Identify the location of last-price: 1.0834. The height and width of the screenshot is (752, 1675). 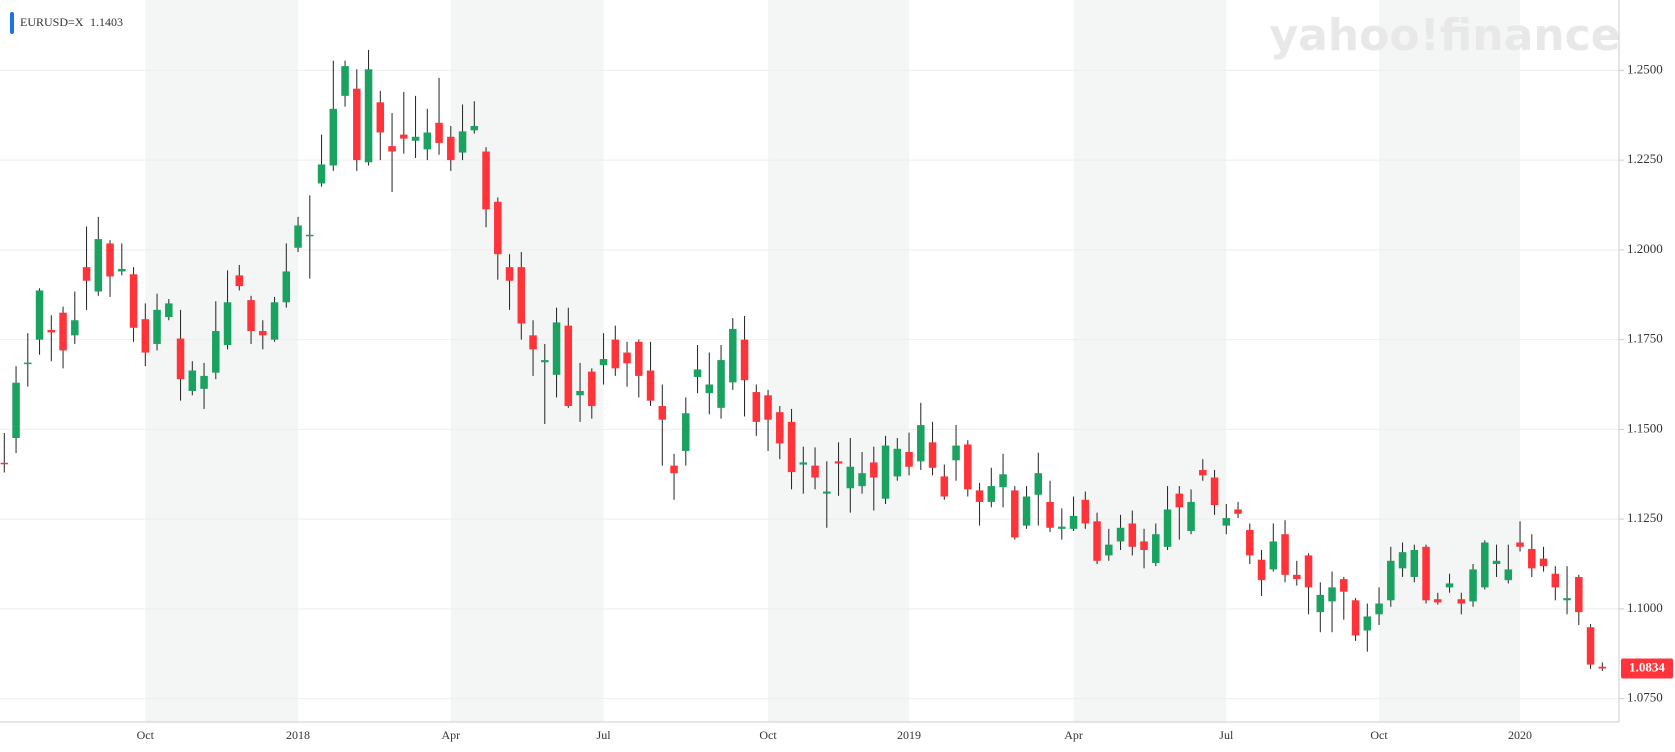
(1647, 666).